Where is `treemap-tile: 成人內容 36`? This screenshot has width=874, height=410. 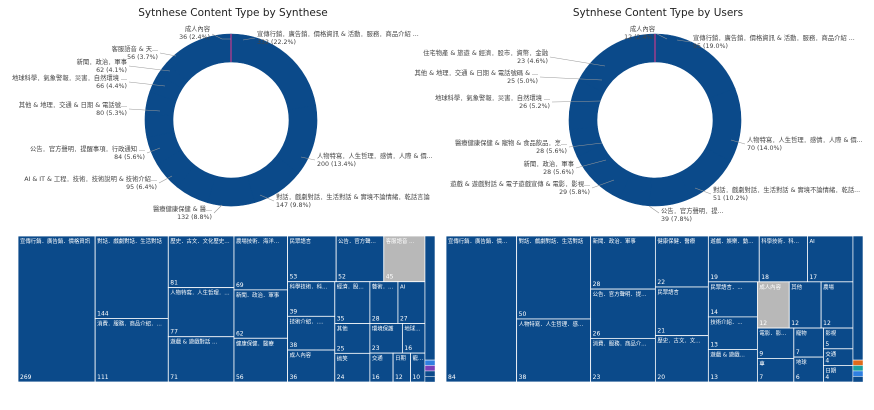
treemap-tile: 成人內容 36 is located at coordinates (311, 366).